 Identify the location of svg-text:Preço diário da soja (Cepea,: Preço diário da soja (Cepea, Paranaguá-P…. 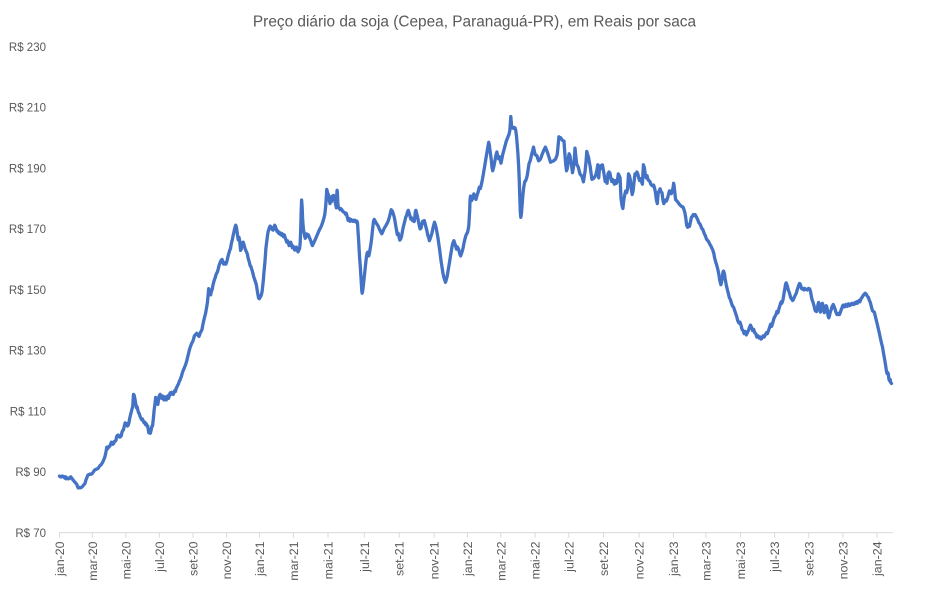
(475, 22).